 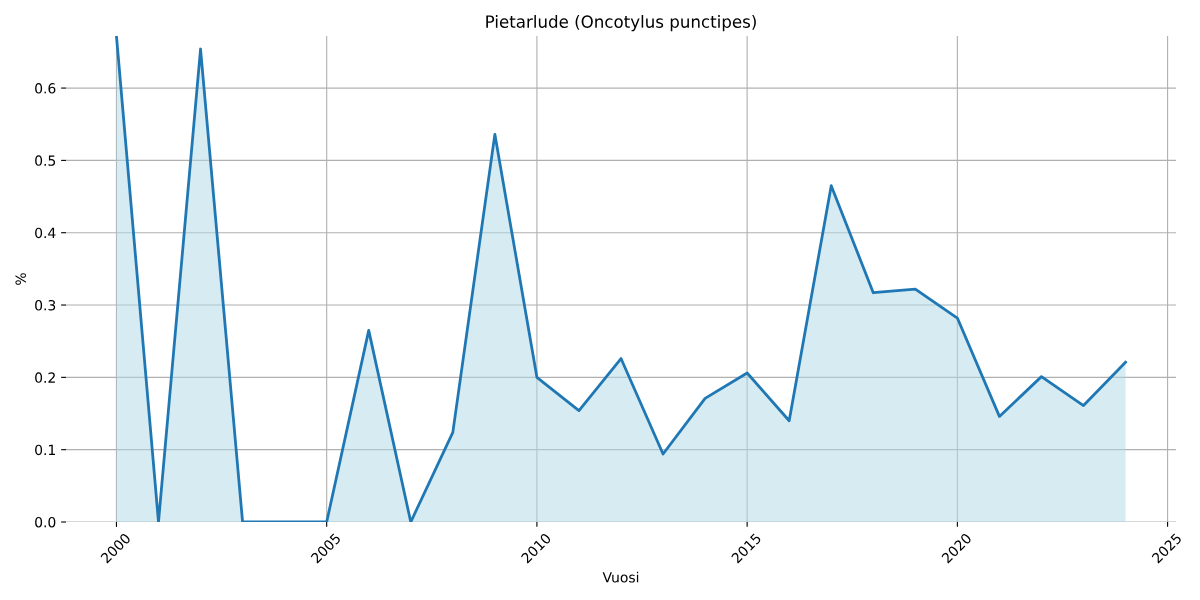 I want to click on y-tick-label: 0.4, so click(x=45, y=233).